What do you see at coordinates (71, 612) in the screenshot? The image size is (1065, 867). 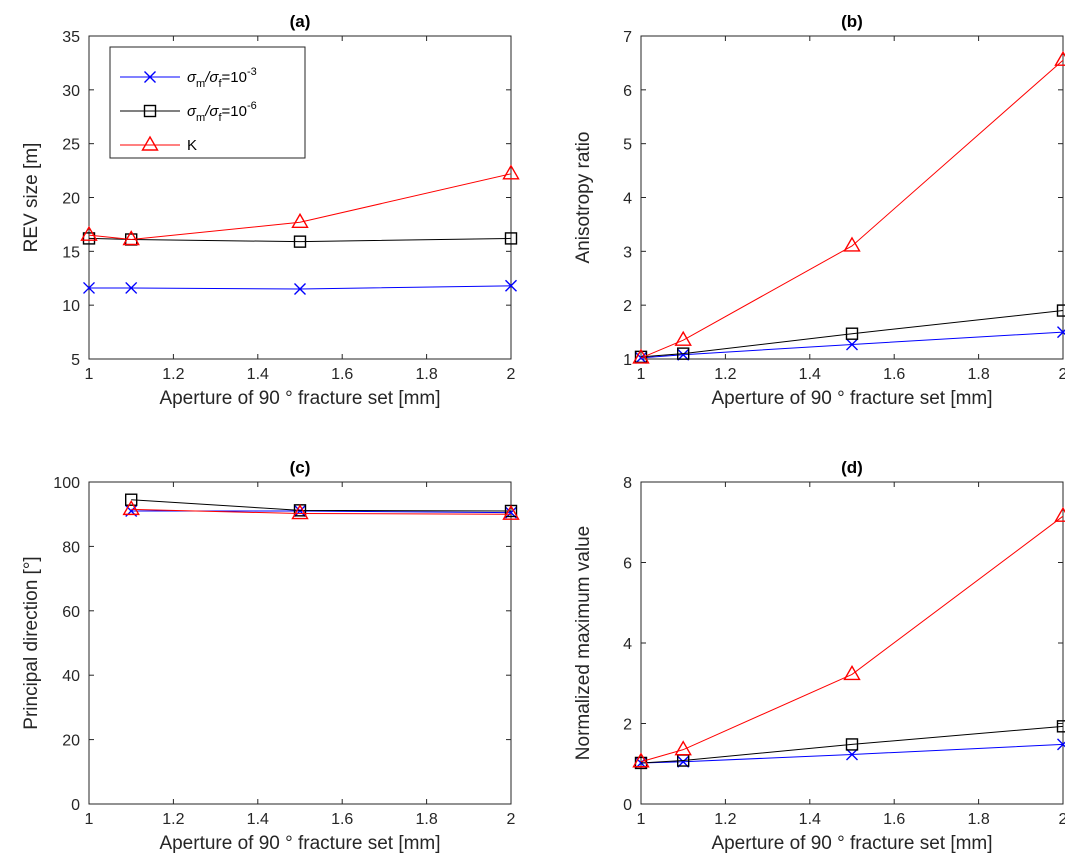 I see `y-tick-label: 60` at bounding box center [71, 612].